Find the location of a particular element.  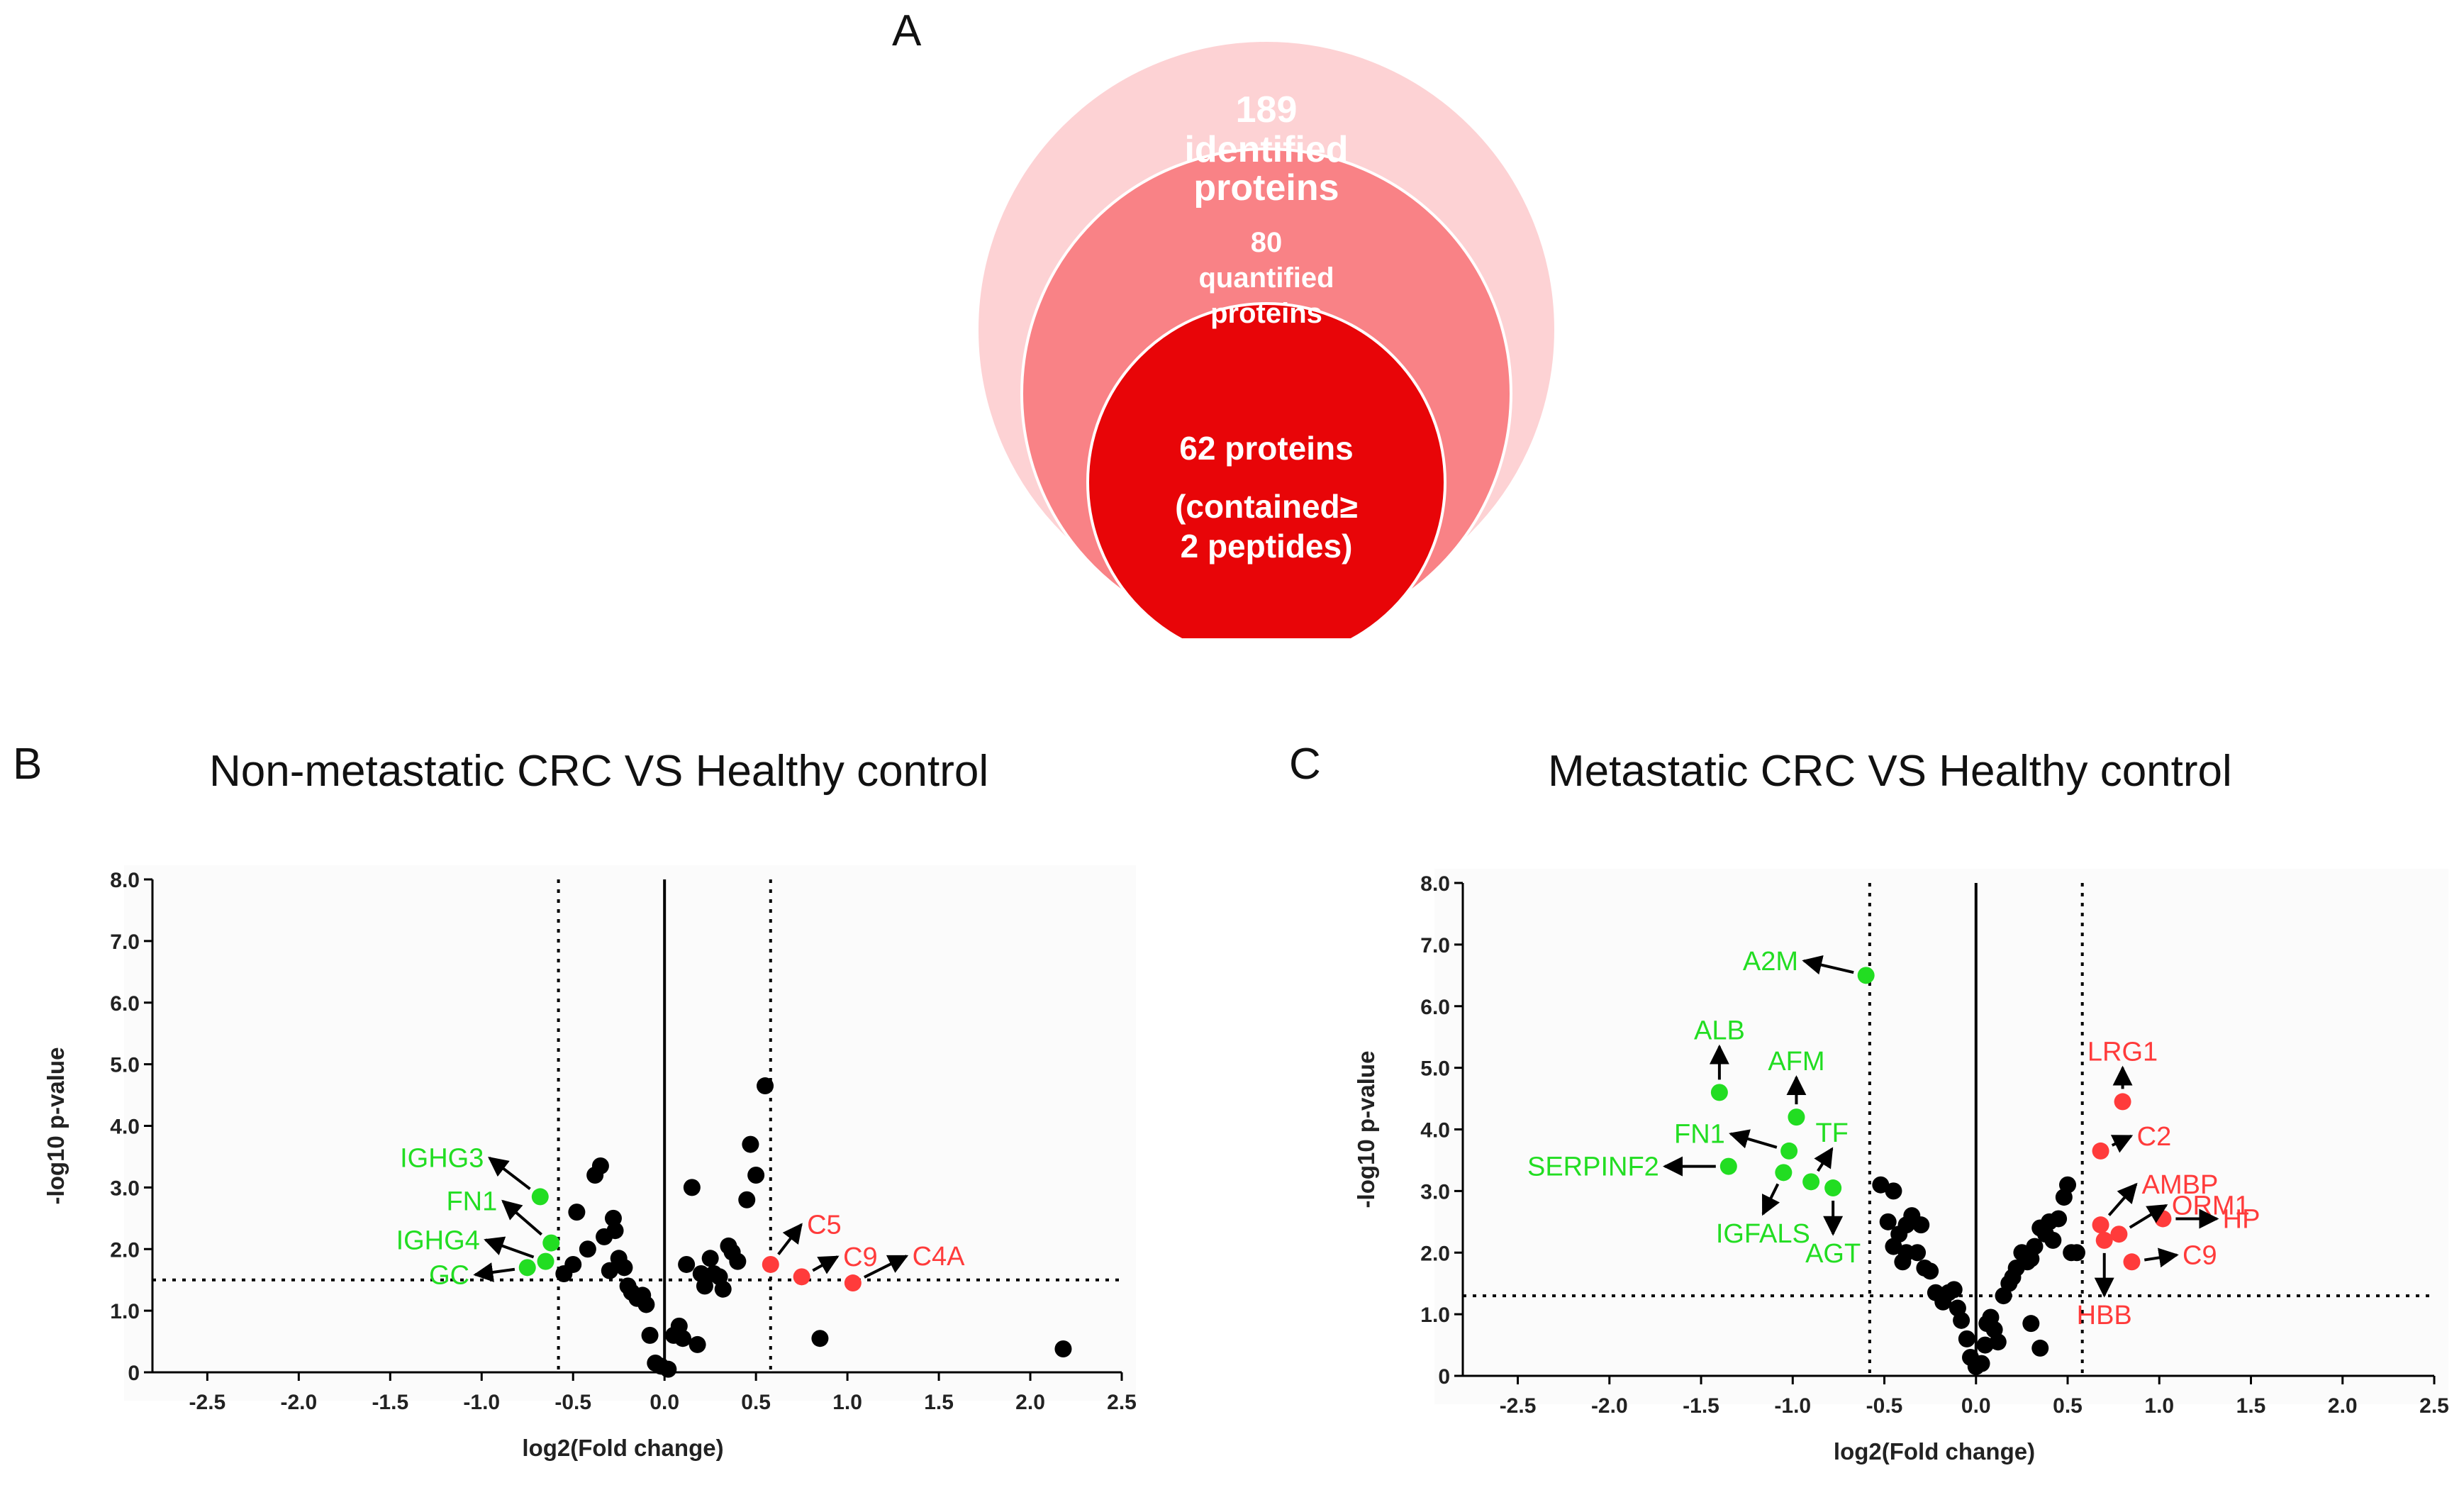

x-tick-label: -1.0 is located at coordinates (1792, 1406).